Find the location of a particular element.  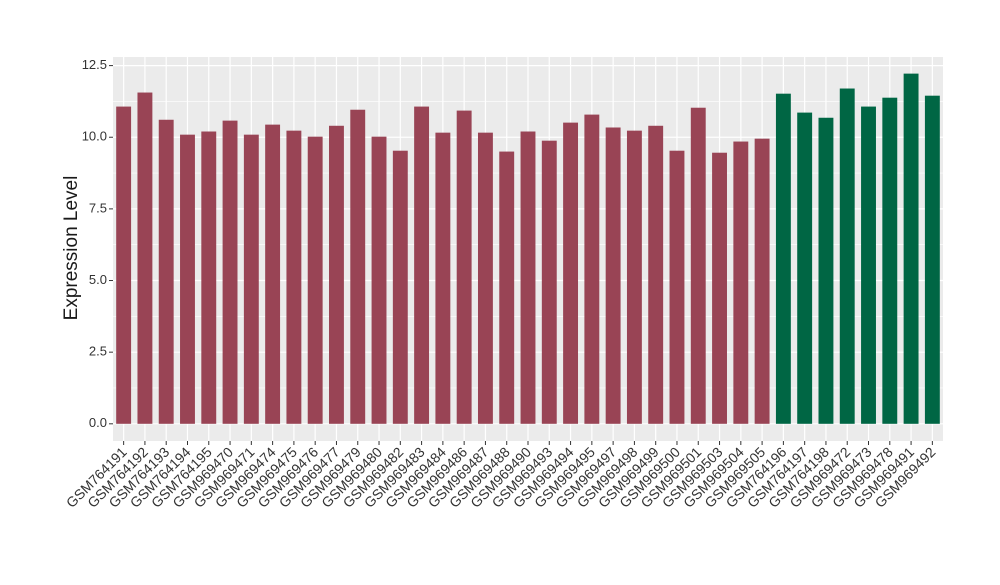

y-tick-label: 2.5 is located at coordinates (98, 351).